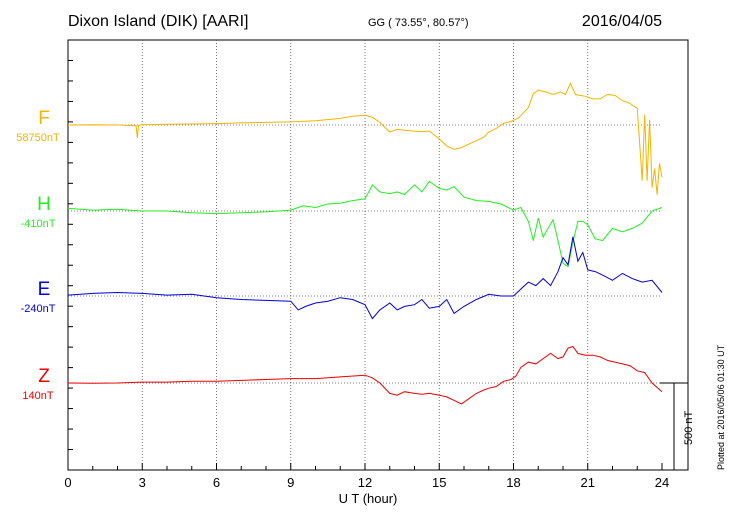 This screenshot has width=730, height=520. Describe the element at coordinates (290, 482) in the screenshot. I see `x-tick-label: 9` at that location.